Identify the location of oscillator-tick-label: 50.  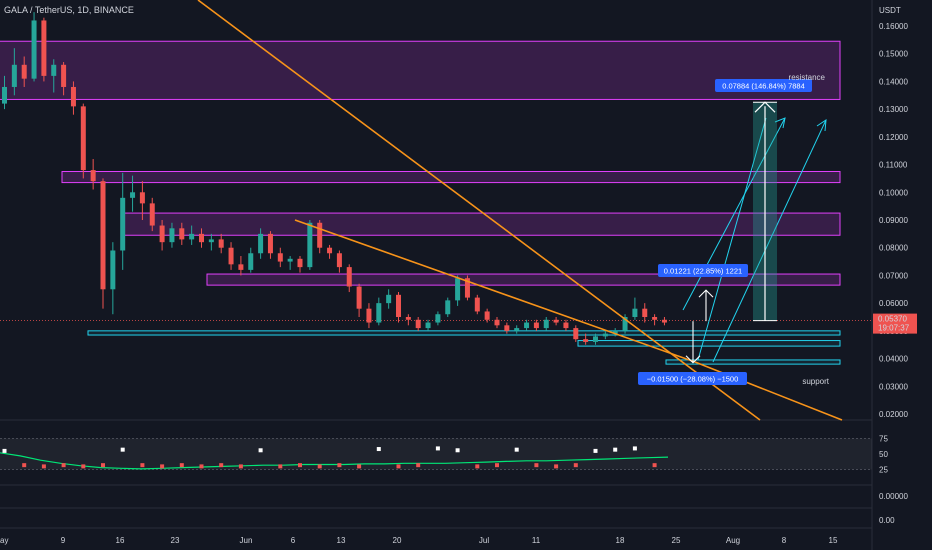
(883, 454).